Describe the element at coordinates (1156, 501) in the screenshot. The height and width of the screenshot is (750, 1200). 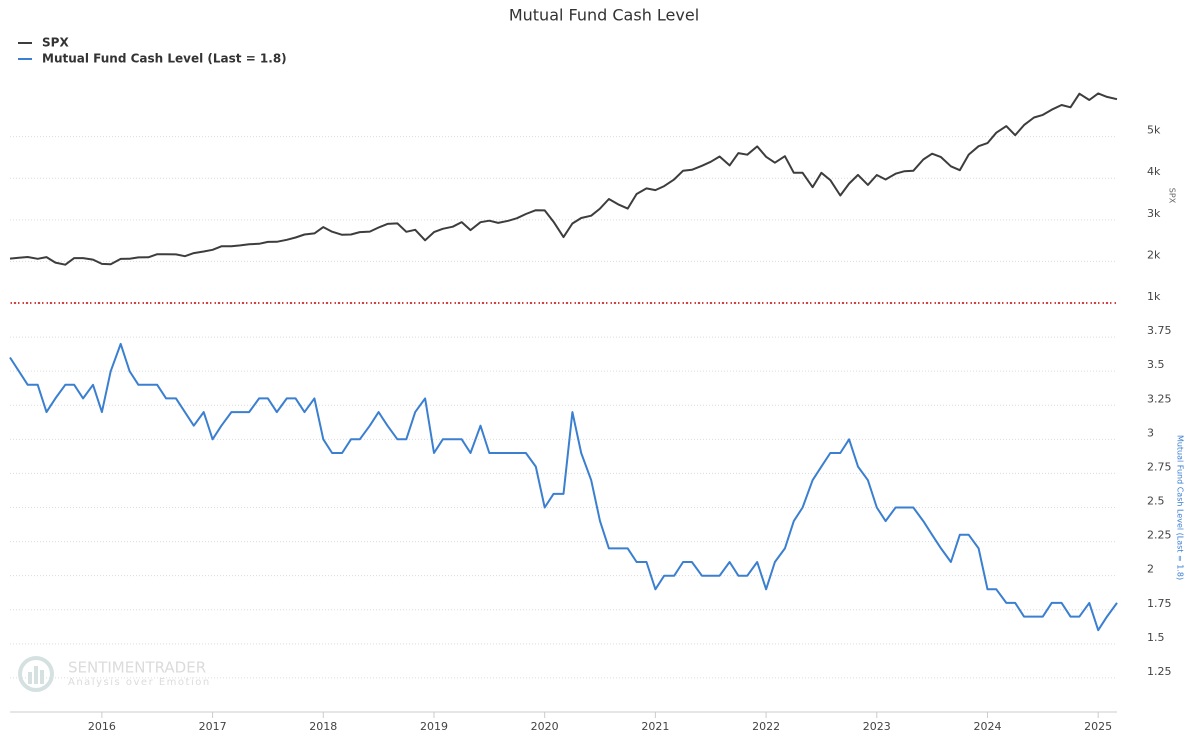
I see `y-tick-label: 2.5` at that location.